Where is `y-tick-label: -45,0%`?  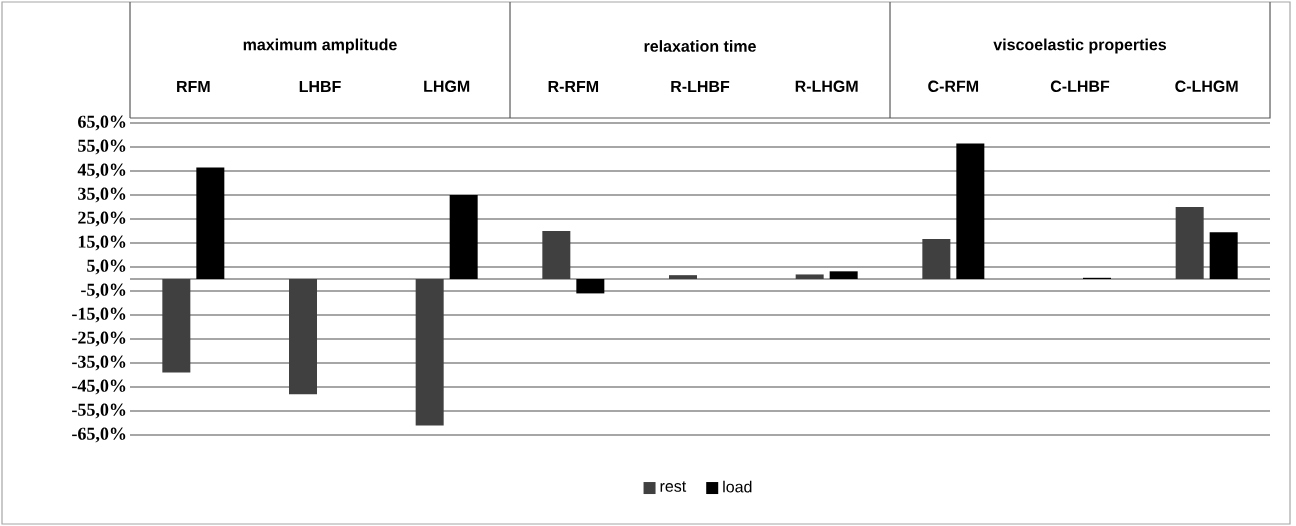
y-tick-label: -45,0% is located at coordinates (99, 387).